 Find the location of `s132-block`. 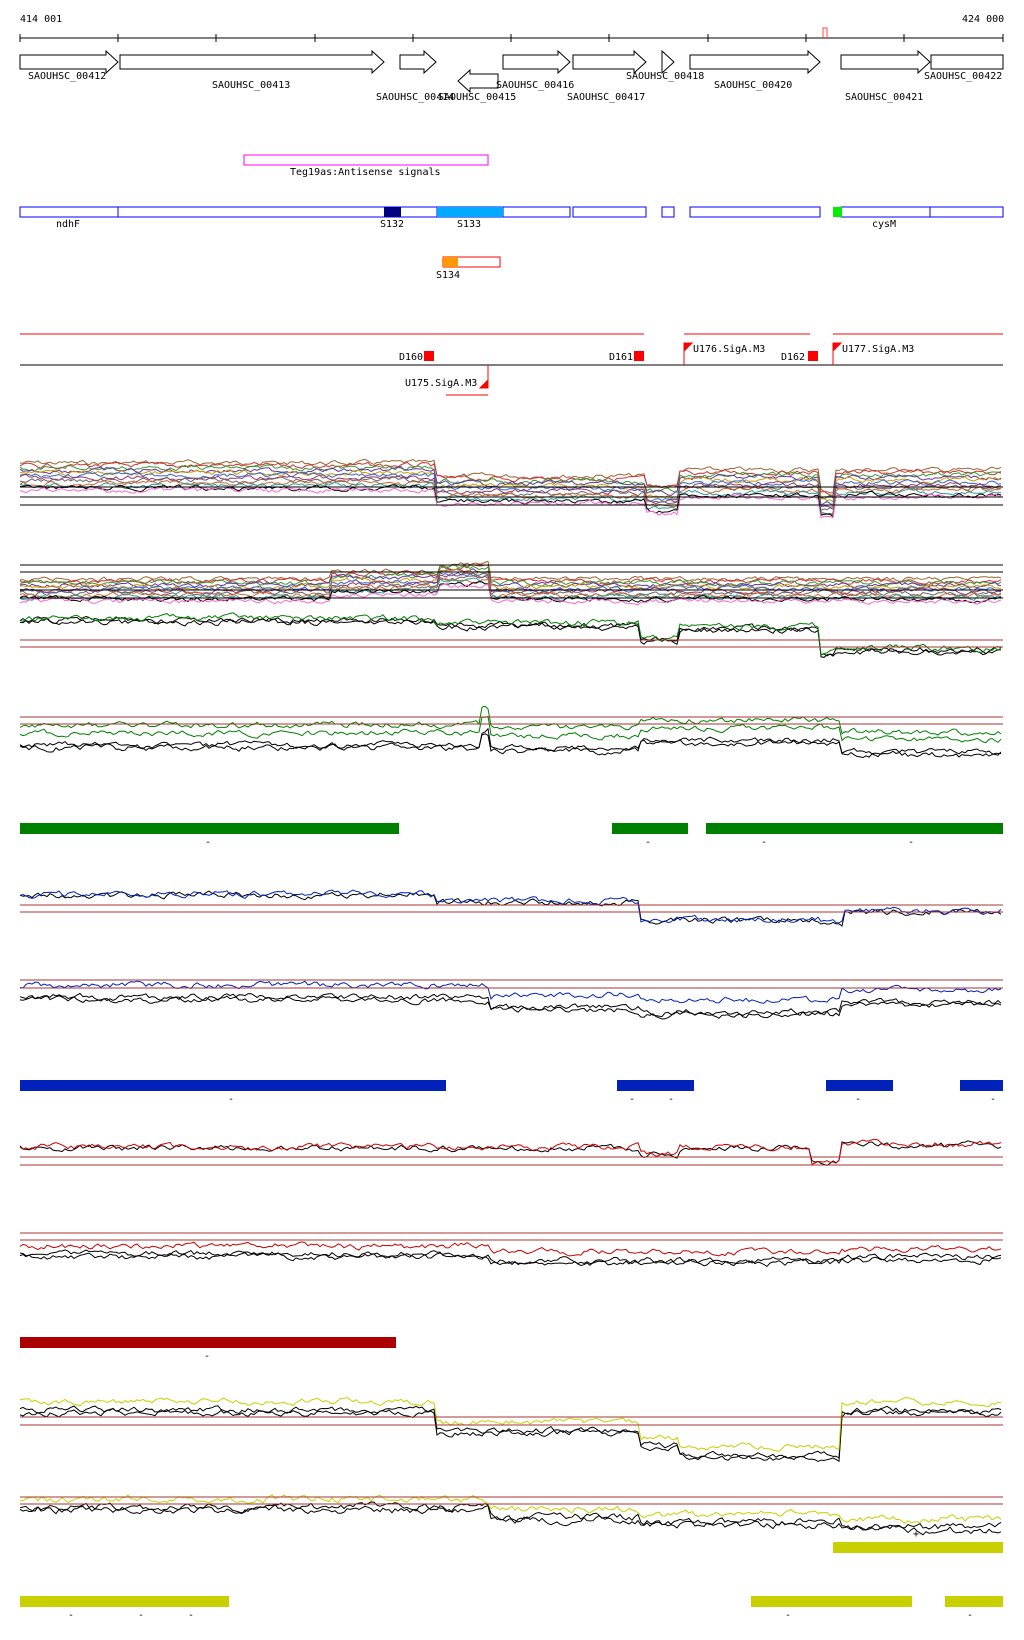

s132-block is located at coordinates (392, 212).